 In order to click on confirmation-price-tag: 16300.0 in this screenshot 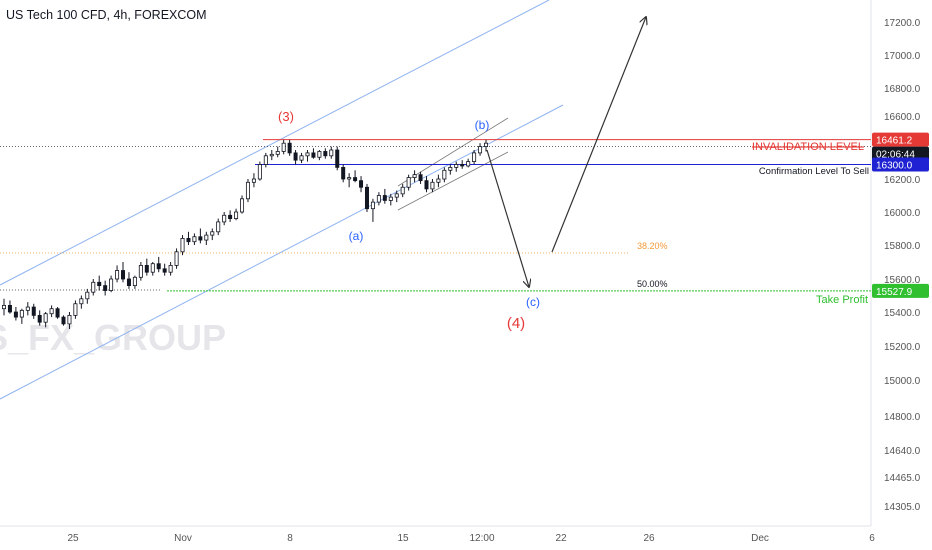, I will do `click(894, 166)`.